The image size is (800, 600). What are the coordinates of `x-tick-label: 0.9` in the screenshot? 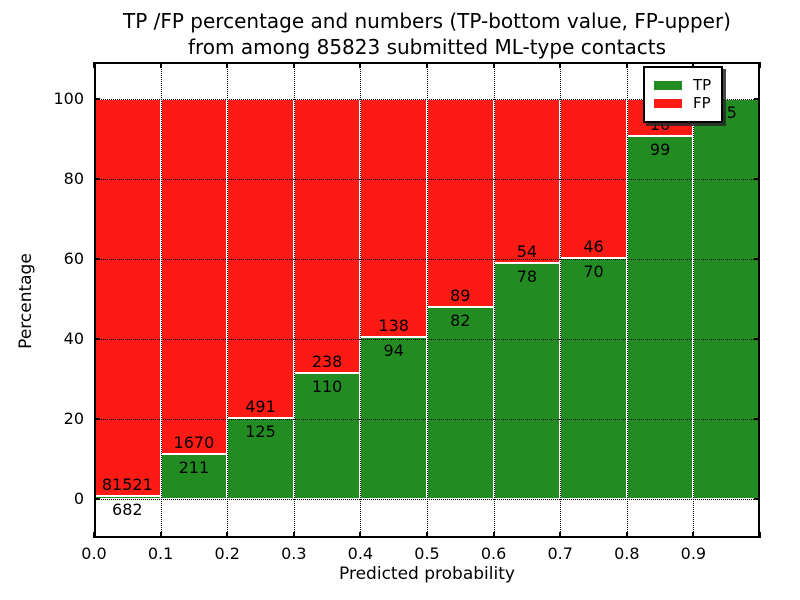 It's located at (693, 553).